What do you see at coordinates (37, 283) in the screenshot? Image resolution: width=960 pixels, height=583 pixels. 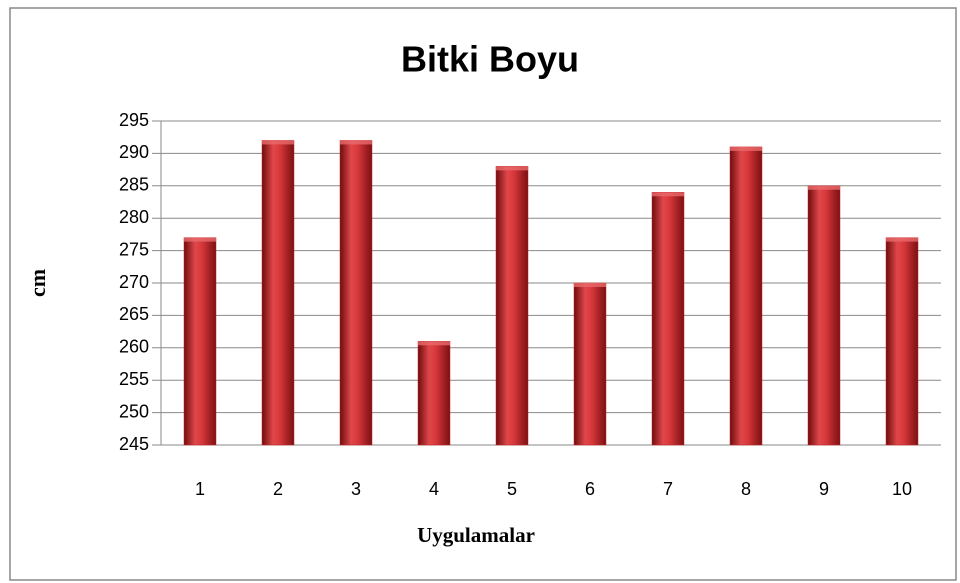 I see `y-axis-label: cm` at bounding box center [37, 283].